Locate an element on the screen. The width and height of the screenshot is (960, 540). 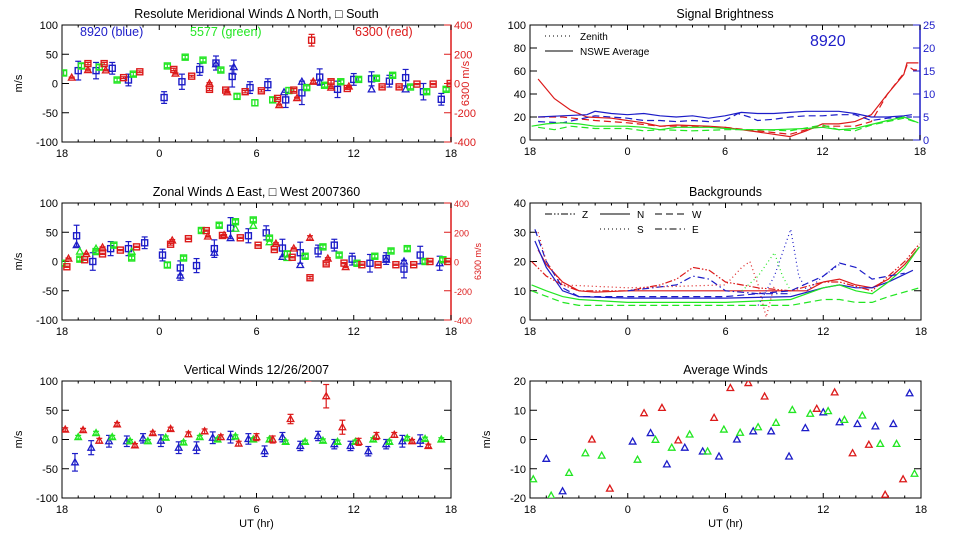
legend-label: E is located at coordinates (695, 230).